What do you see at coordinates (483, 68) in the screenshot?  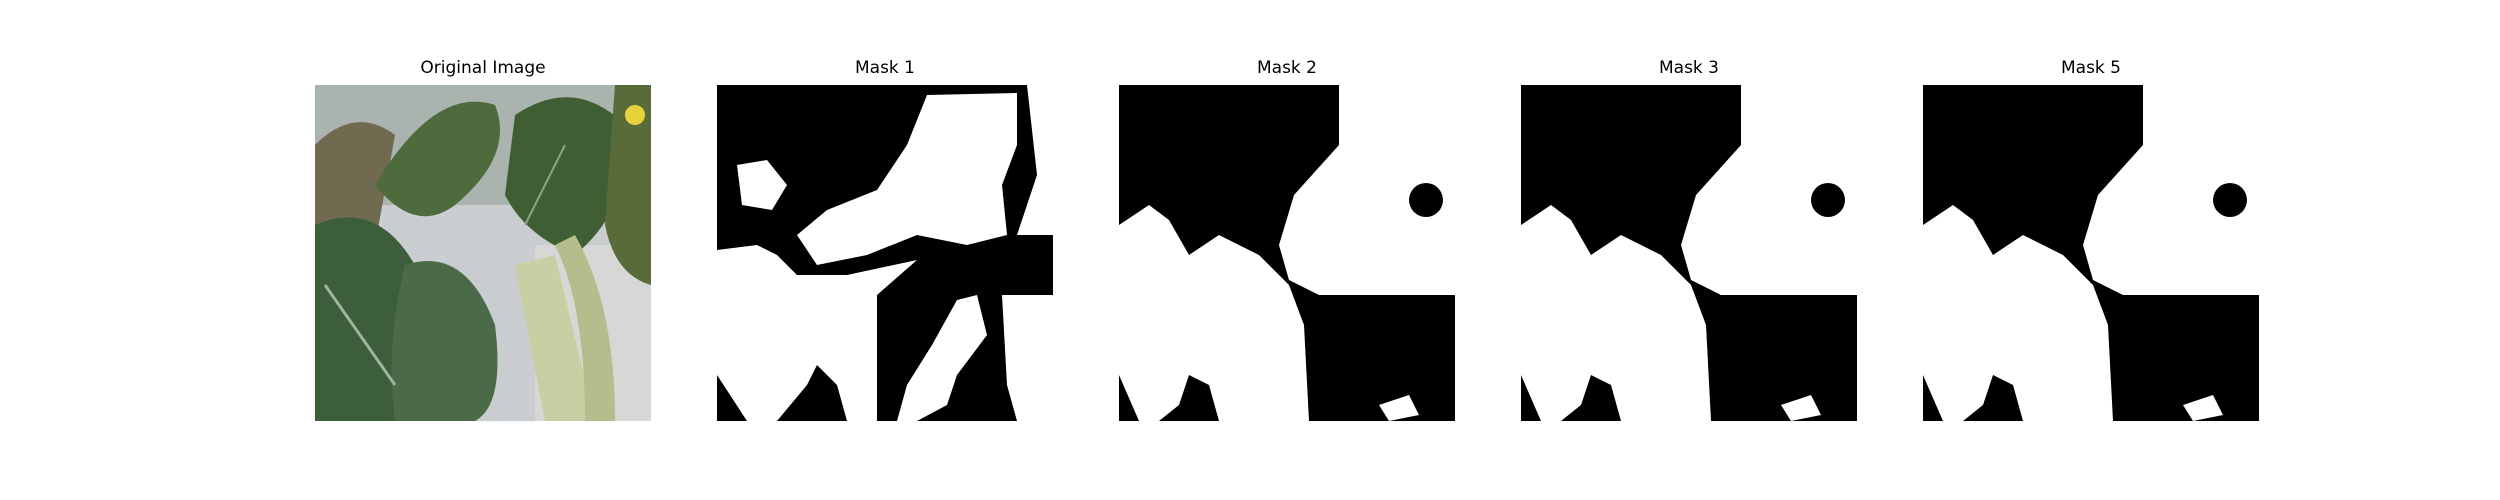 I see `panel-title-original-image: Original Image` at bounding box center [483, 68].